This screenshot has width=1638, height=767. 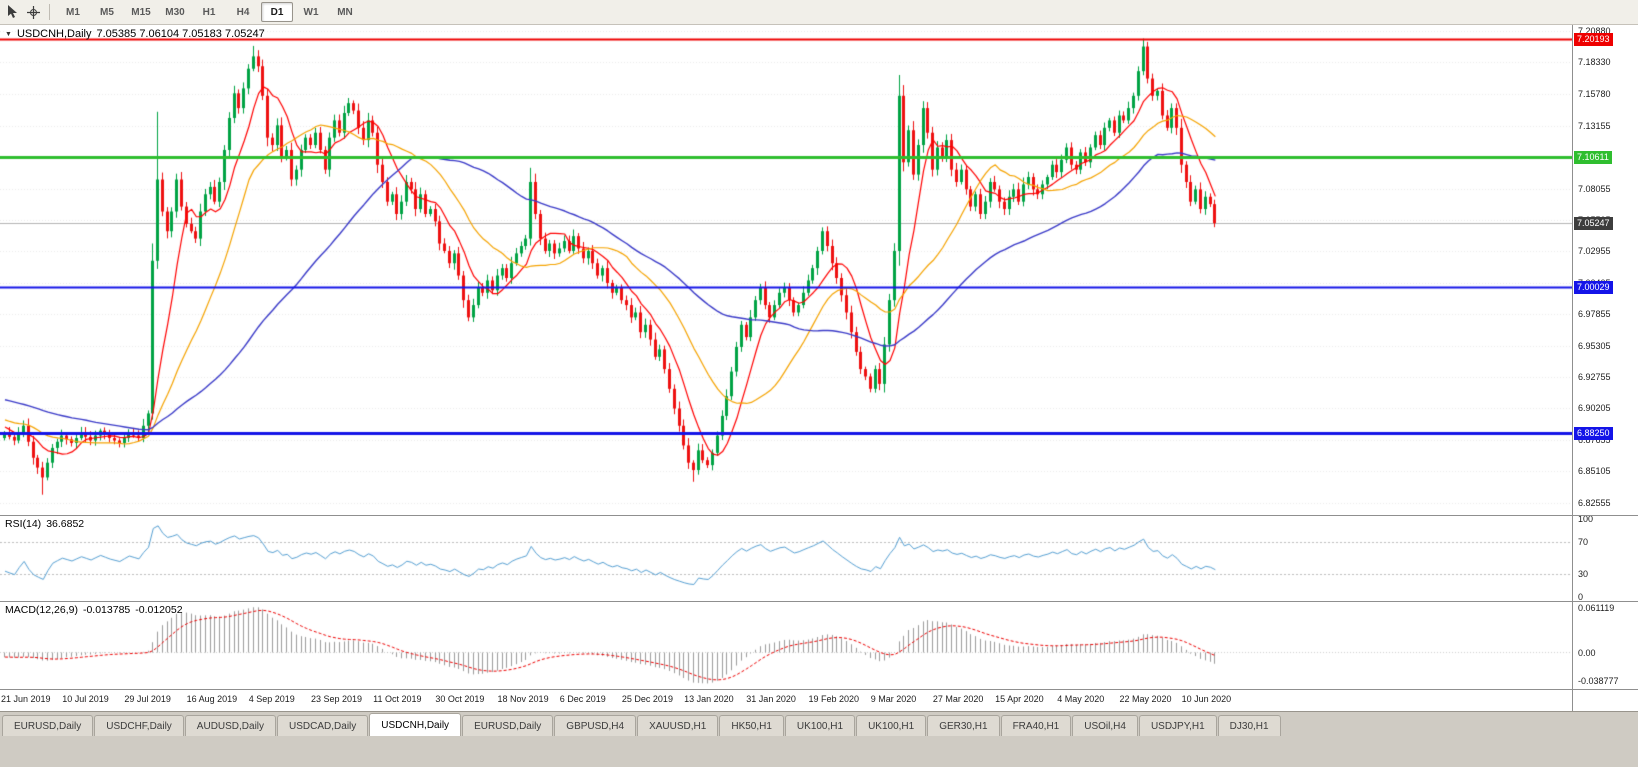 I want to click on macd-panel-divider, so click(x=819, y=601).